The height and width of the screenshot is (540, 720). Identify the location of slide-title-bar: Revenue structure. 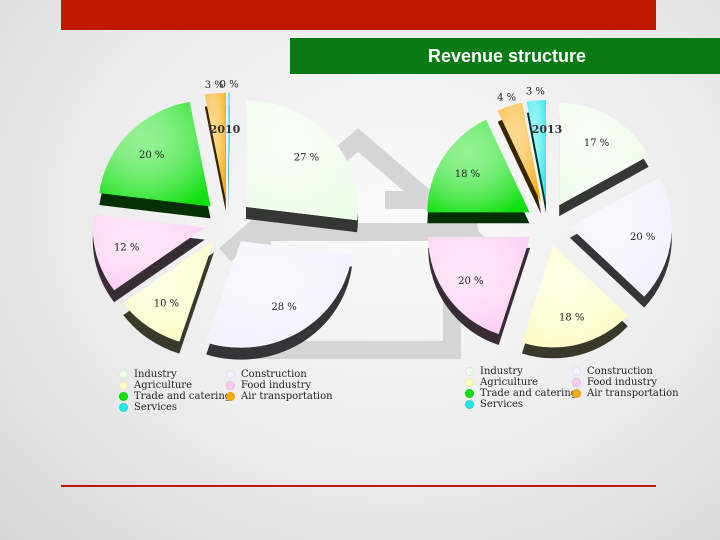
(505, 56).